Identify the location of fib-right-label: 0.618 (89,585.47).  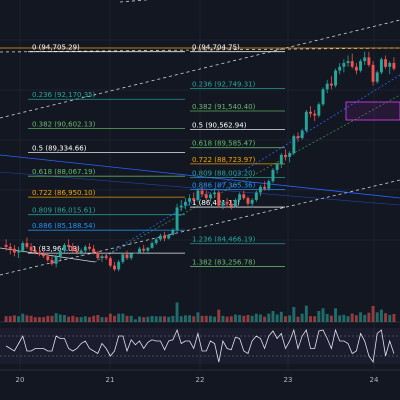
(224, 144).